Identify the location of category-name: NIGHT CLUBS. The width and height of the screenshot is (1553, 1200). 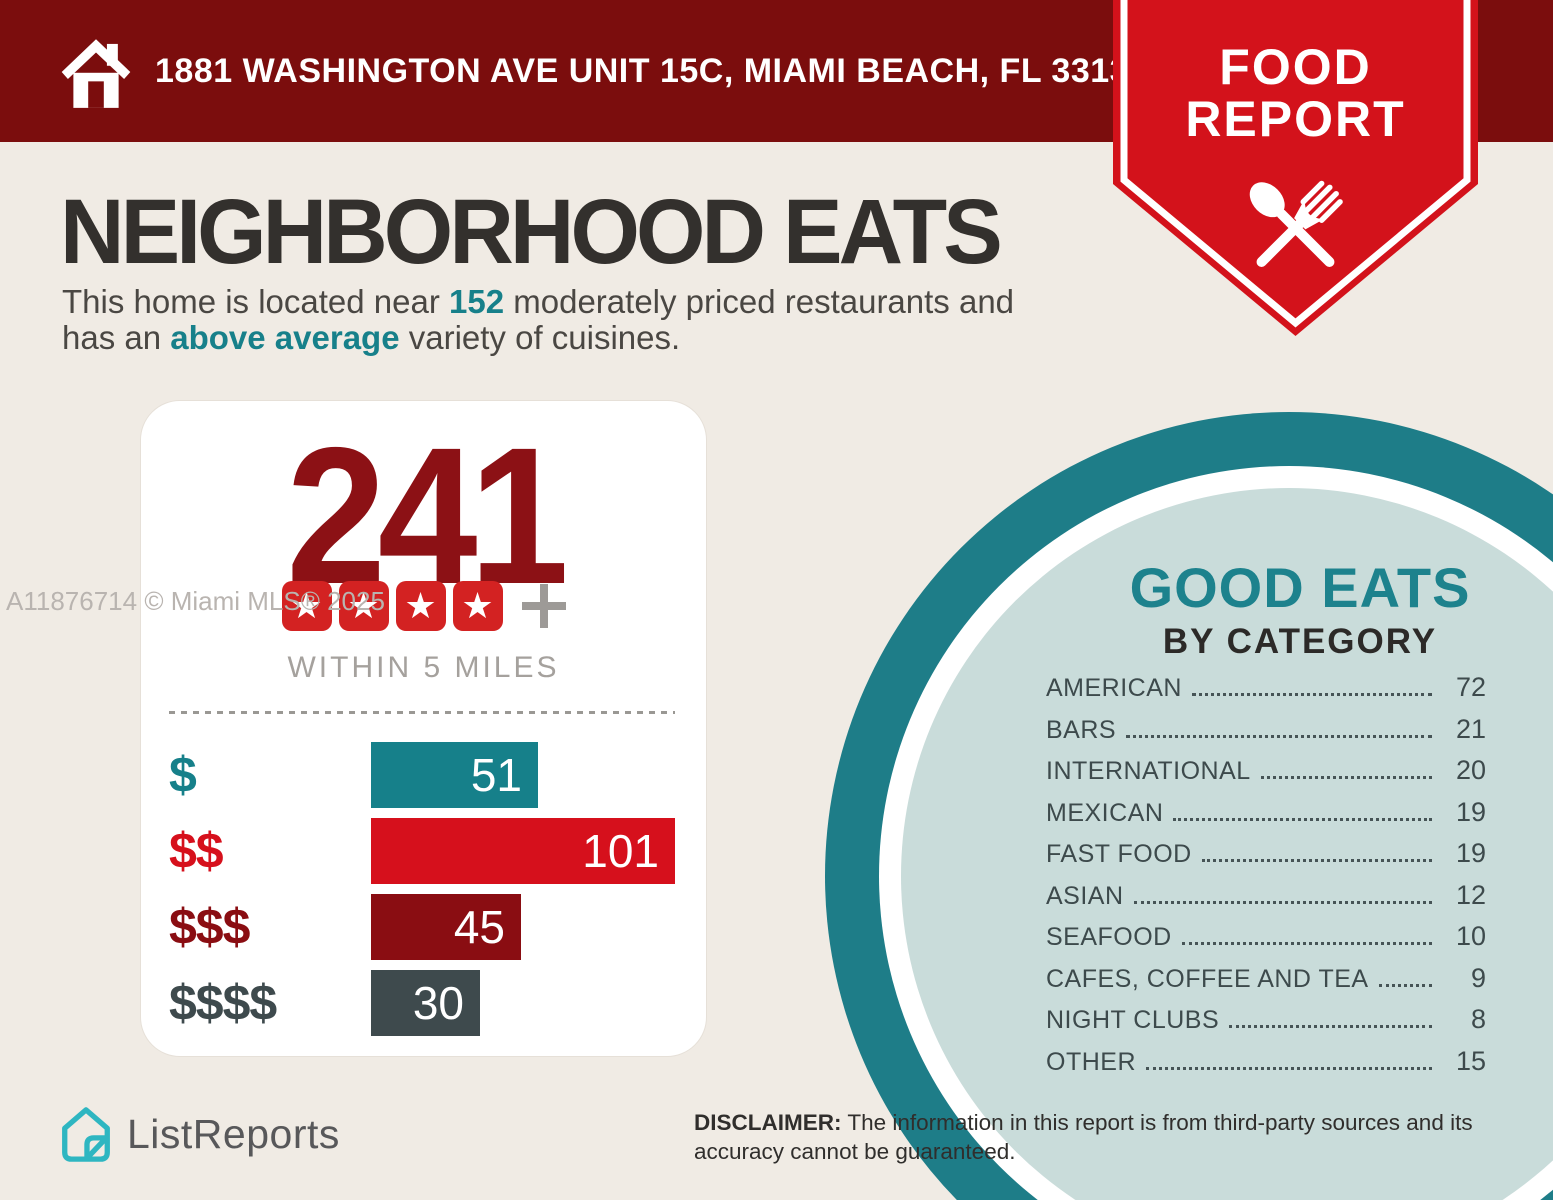
(1133, 1020).